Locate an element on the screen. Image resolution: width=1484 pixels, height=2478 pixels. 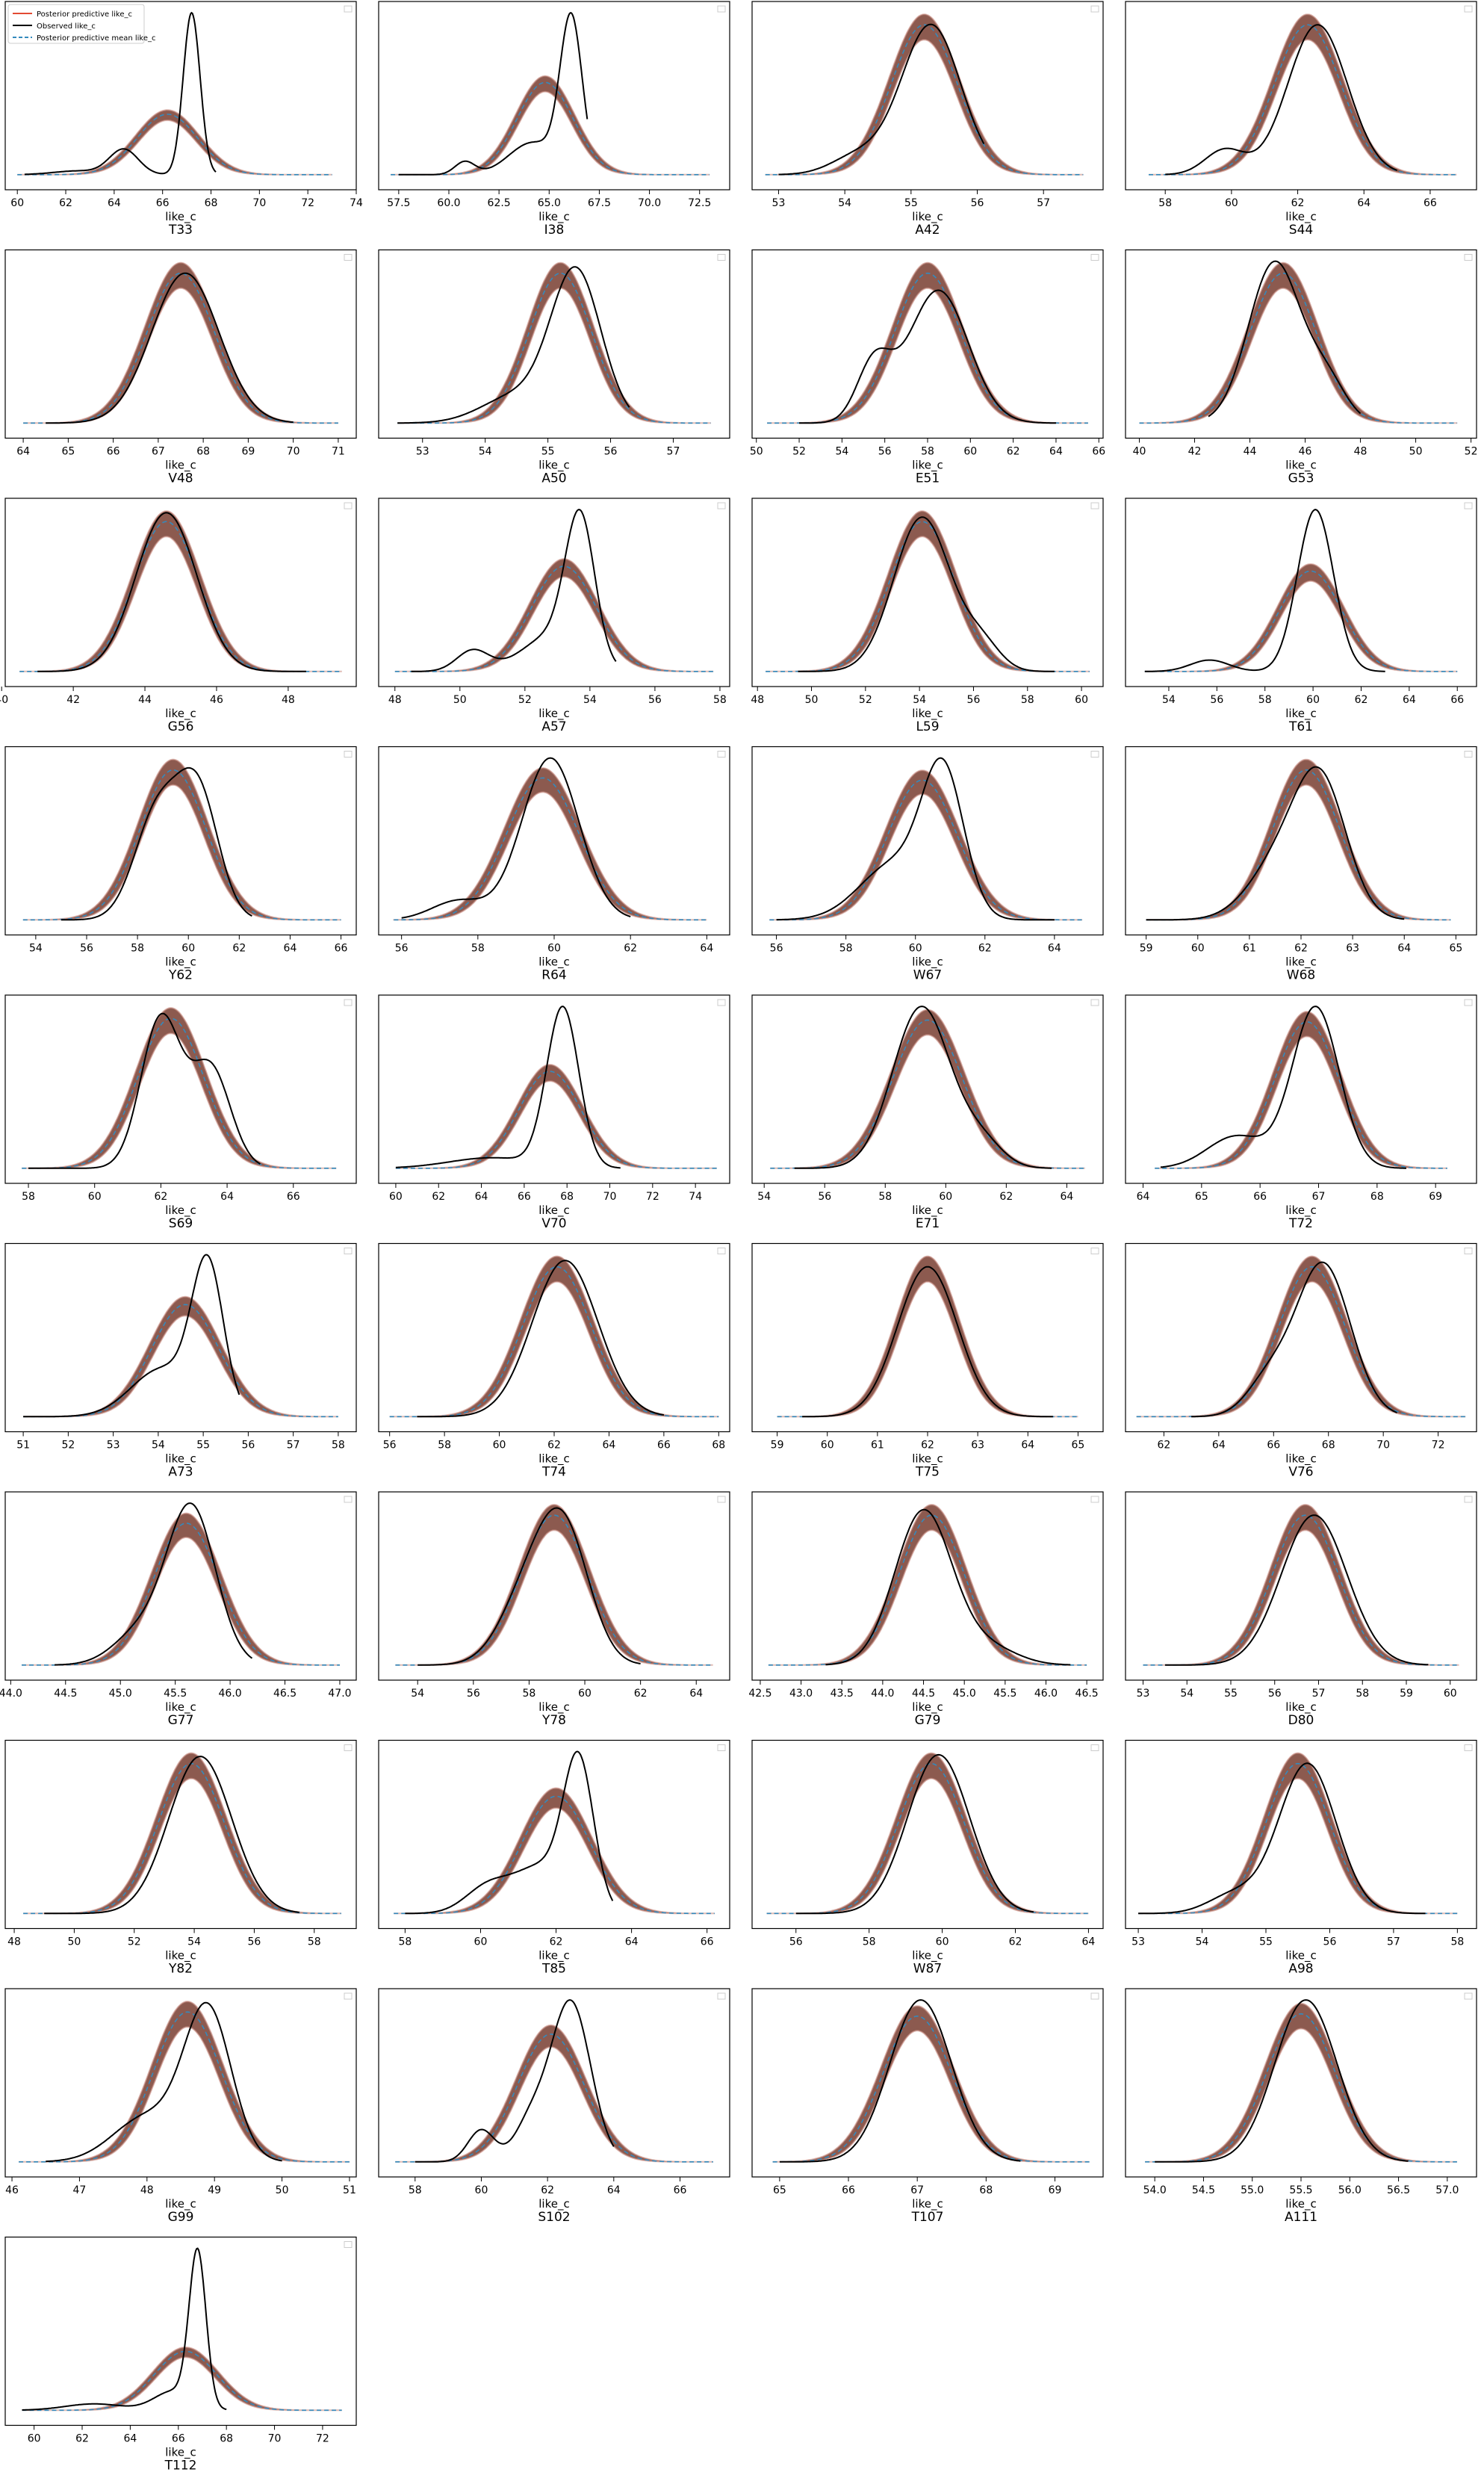
x-tick-label: 54 is located at coordinates (1203, 1942).